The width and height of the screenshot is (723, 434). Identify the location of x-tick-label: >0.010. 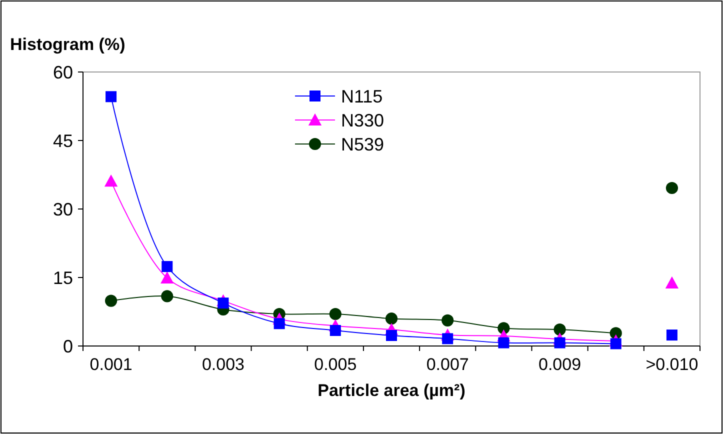
(672, 364).